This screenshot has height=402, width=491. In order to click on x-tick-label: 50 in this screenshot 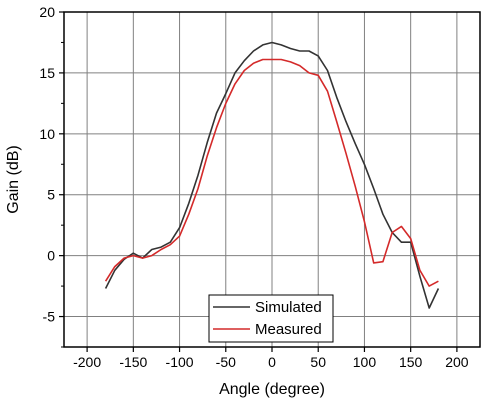, I will do `click(318, 362)`.